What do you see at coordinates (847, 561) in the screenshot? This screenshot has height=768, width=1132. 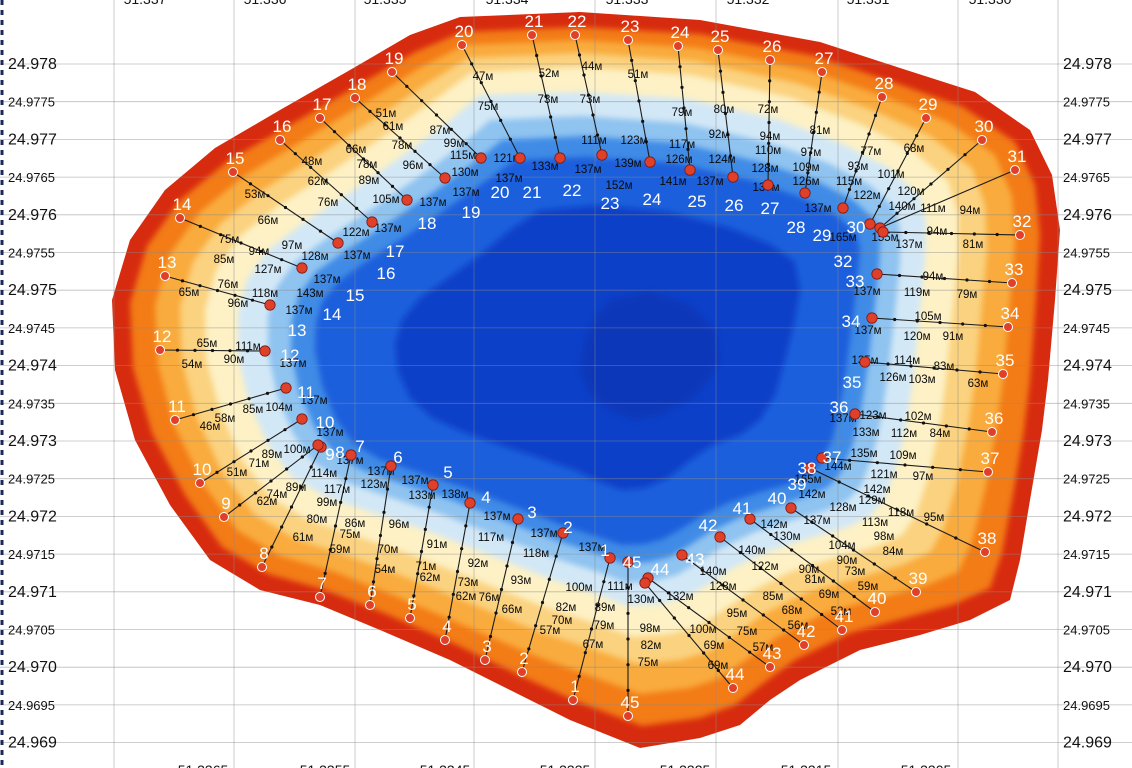 I see `depth-label: 90м` at bounding box center [847, 561].